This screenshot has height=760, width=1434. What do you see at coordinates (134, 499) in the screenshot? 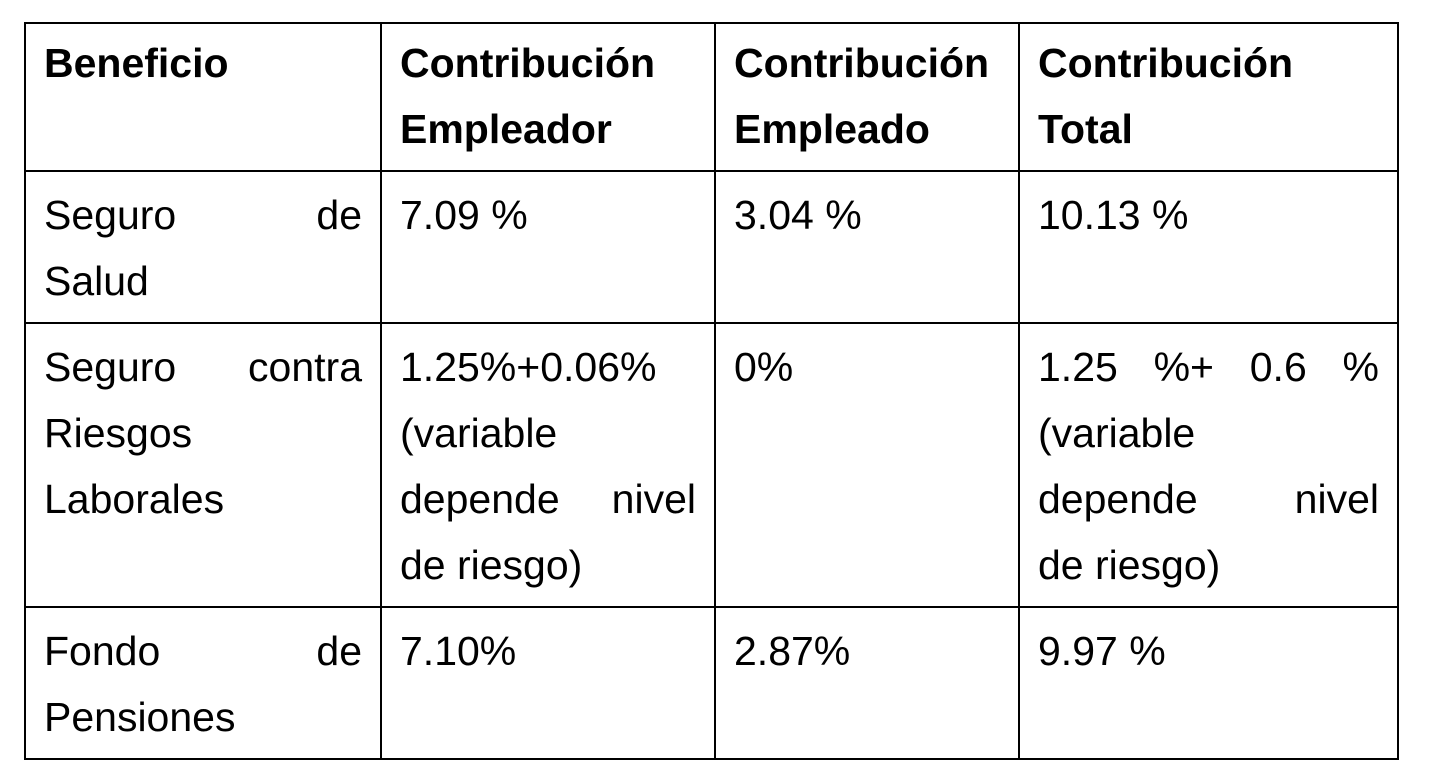
I see `cell-line: Laborales` at bounding box center [134, 499].